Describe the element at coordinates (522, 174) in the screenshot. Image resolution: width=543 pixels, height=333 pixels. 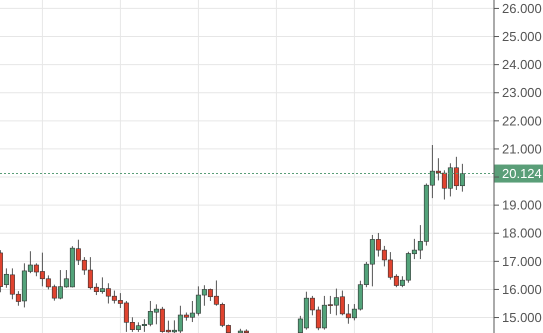
I see `ref-line-label: 20.124` at that location.